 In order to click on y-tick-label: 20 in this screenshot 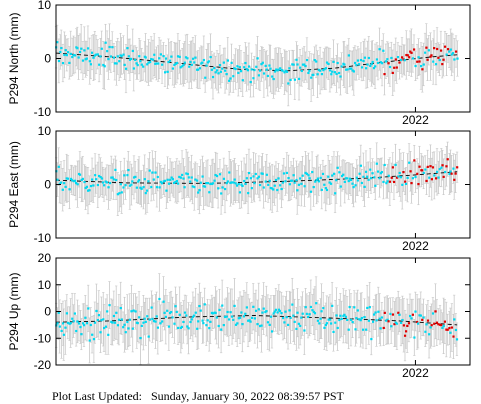, I will do `click(45, 258)`.